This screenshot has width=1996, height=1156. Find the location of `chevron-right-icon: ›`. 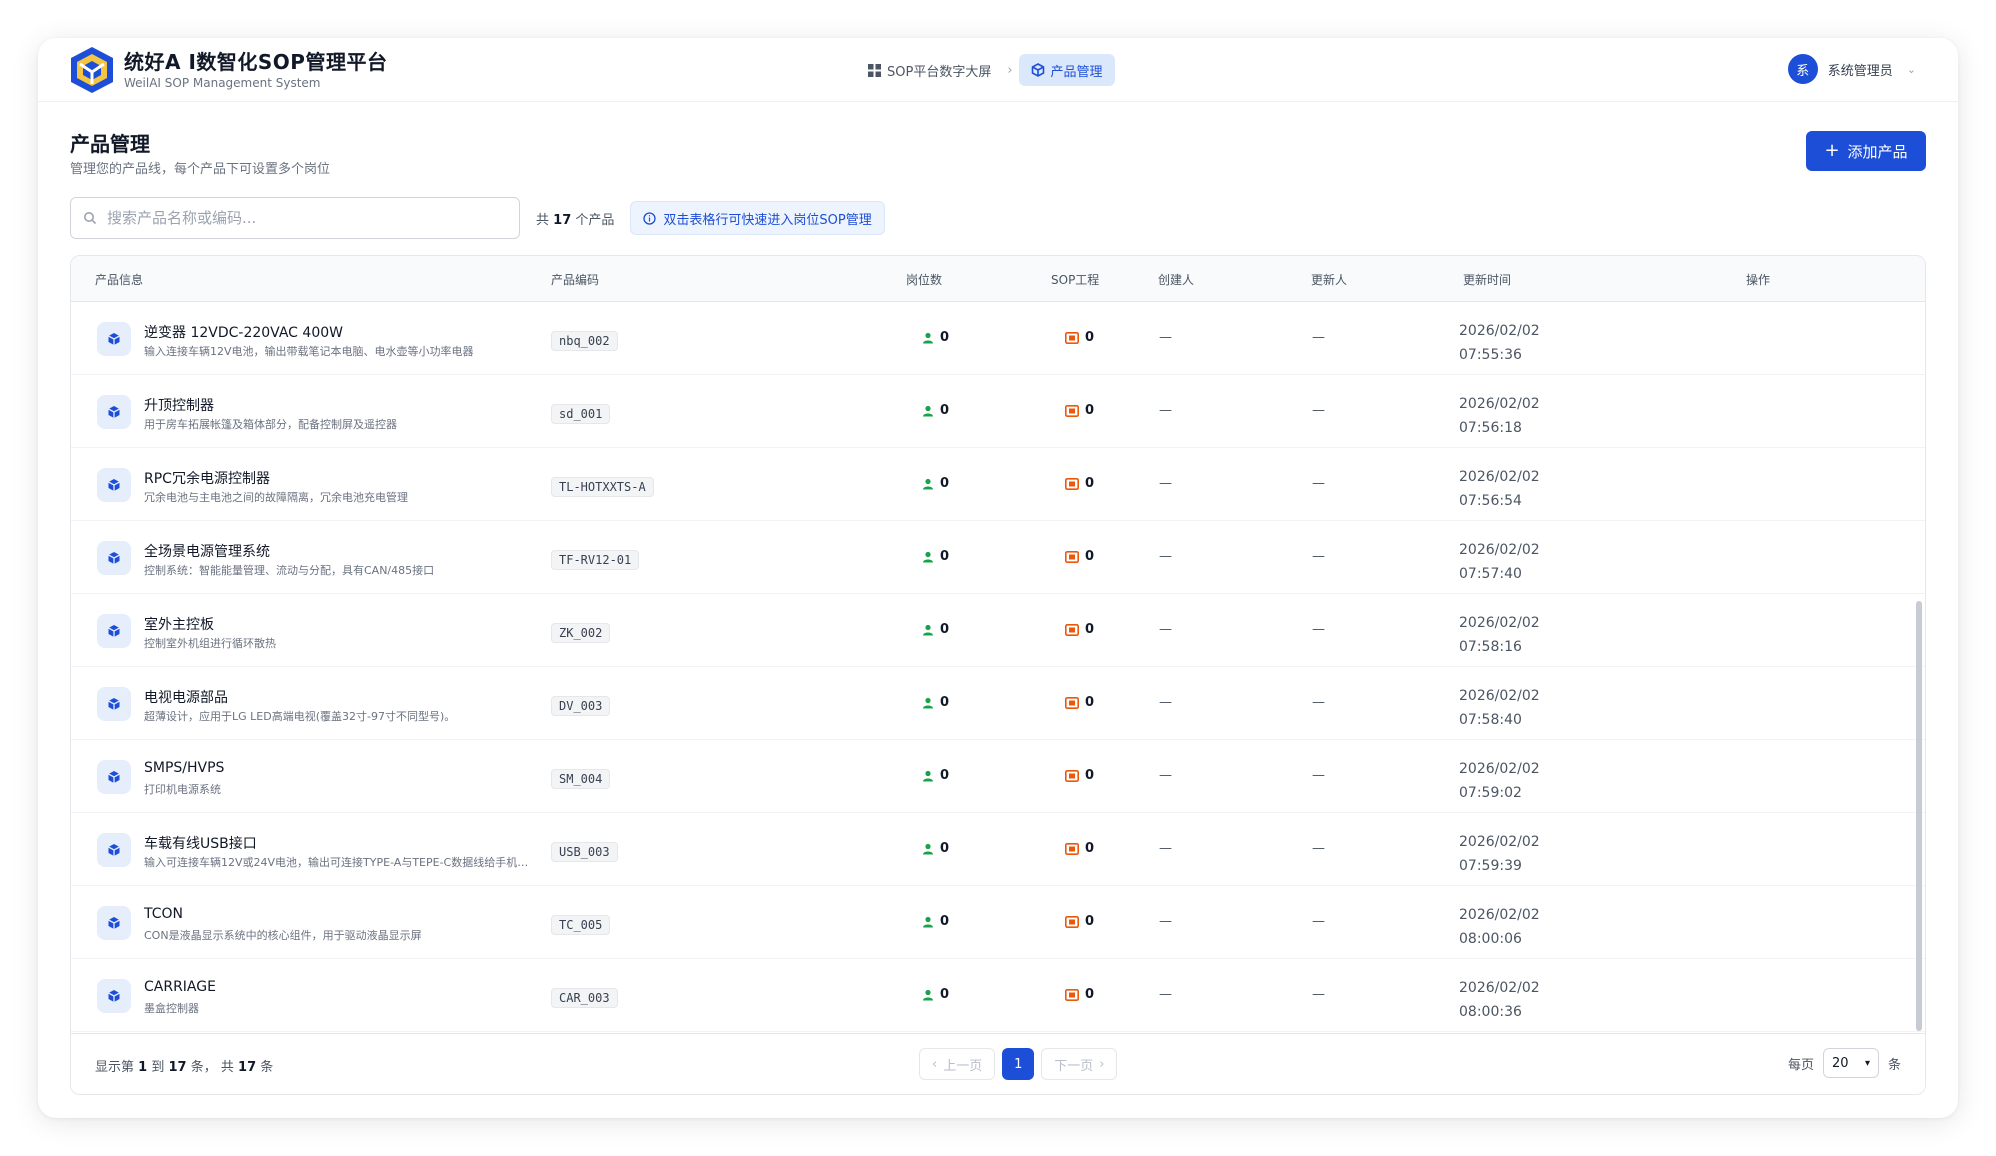

chevron-right-icon: › is located at coordinates (1102, 1064).